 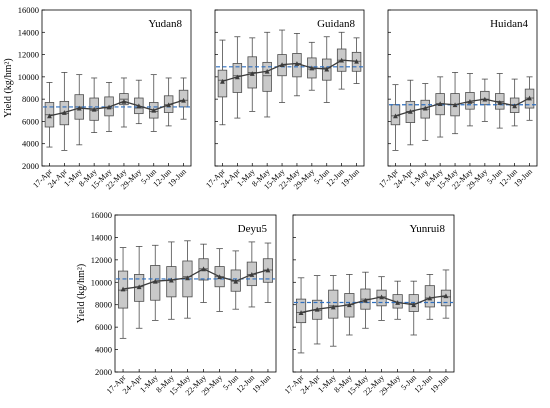 What do you see at coordinates (165, 24) in the screenshot?
I see `panel-title: Yudan8` at bounding box center [165, 24].